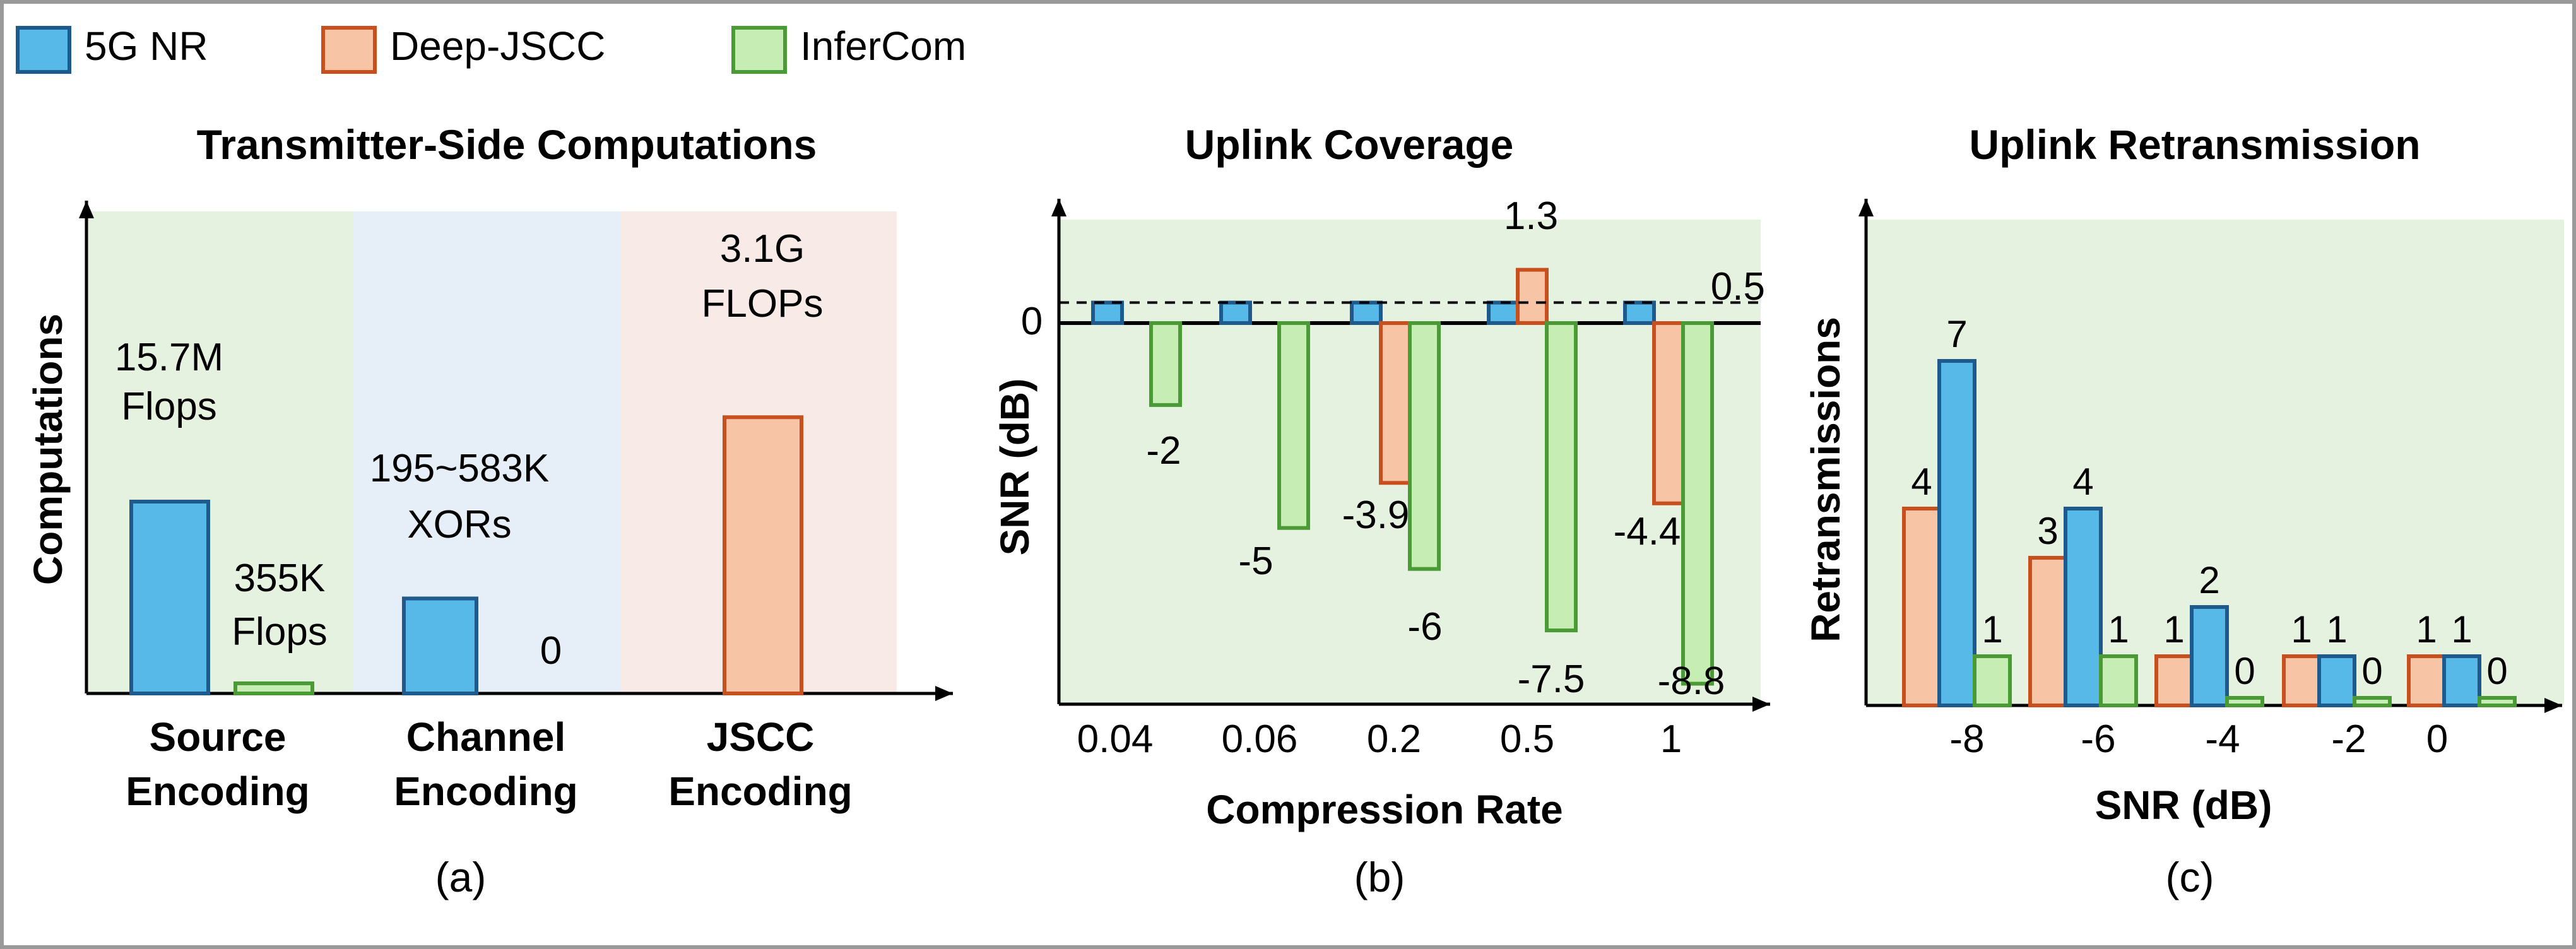 The width and height of the screenshot is (2576, 949). What do you see at coordinates (219, 737) in the screenshot?
I see `category-label-source-encoding-line1: Source` at bounding box center [219, 737].